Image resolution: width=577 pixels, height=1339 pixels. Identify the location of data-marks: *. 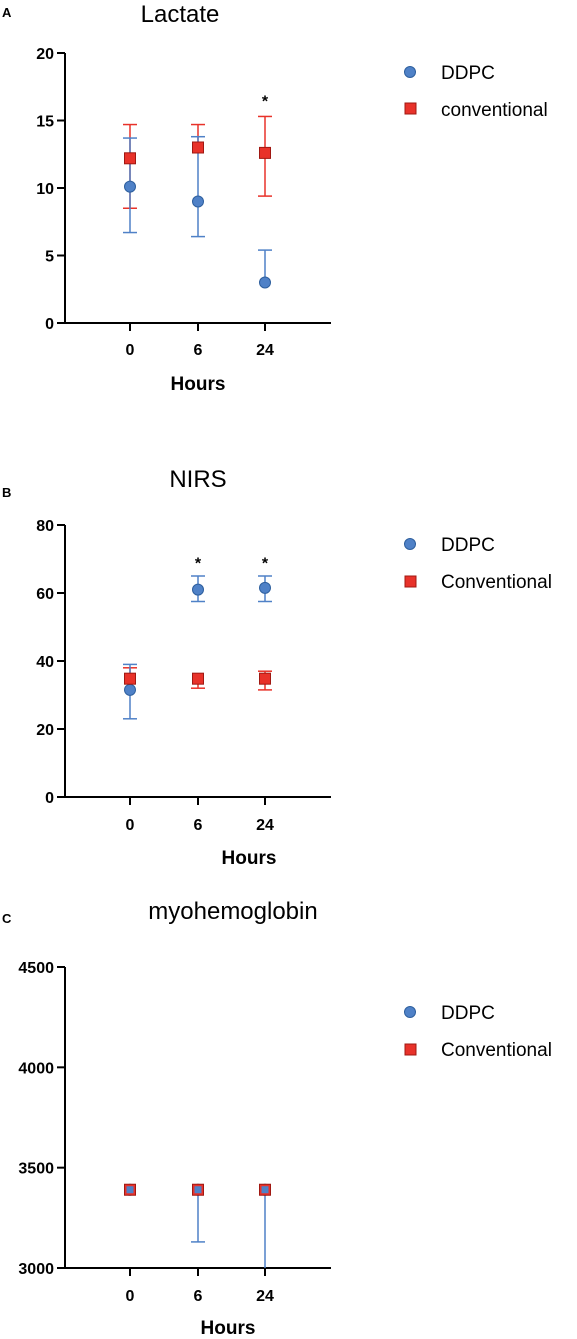
(197, 191).